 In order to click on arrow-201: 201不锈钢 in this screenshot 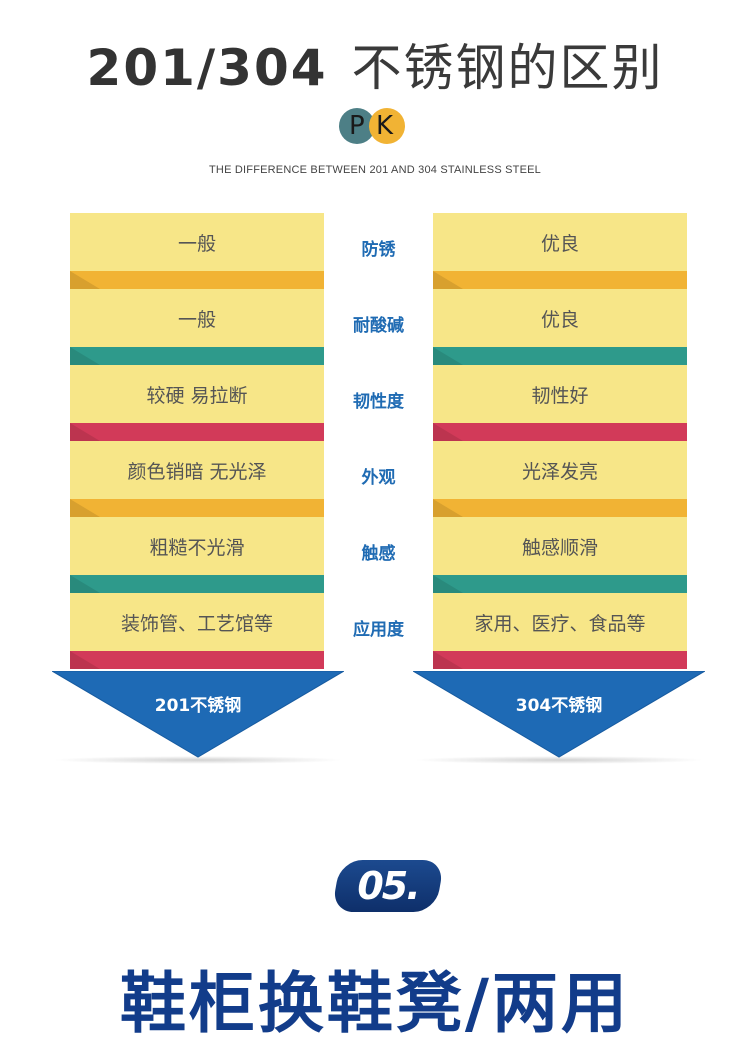, I will do `click(198, 715)`.